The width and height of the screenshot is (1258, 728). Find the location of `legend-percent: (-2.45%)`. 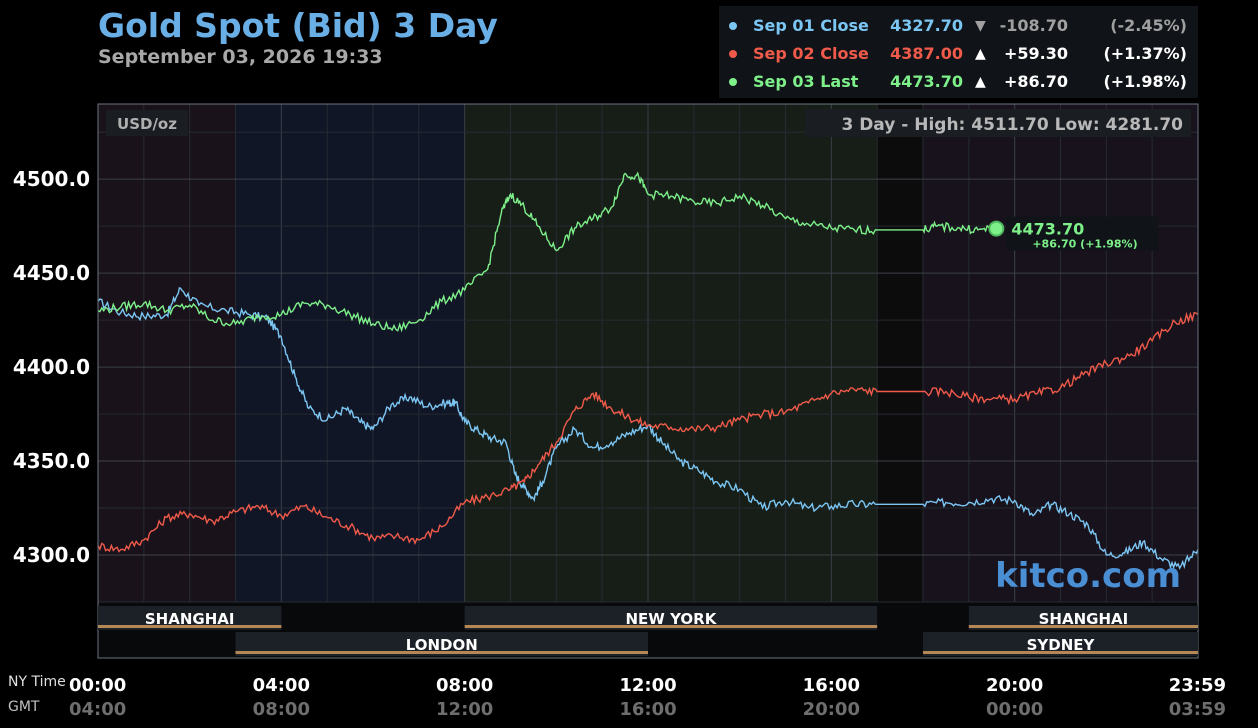

legend-percent: (-2.45%) is located at coordinates (1148, 25).